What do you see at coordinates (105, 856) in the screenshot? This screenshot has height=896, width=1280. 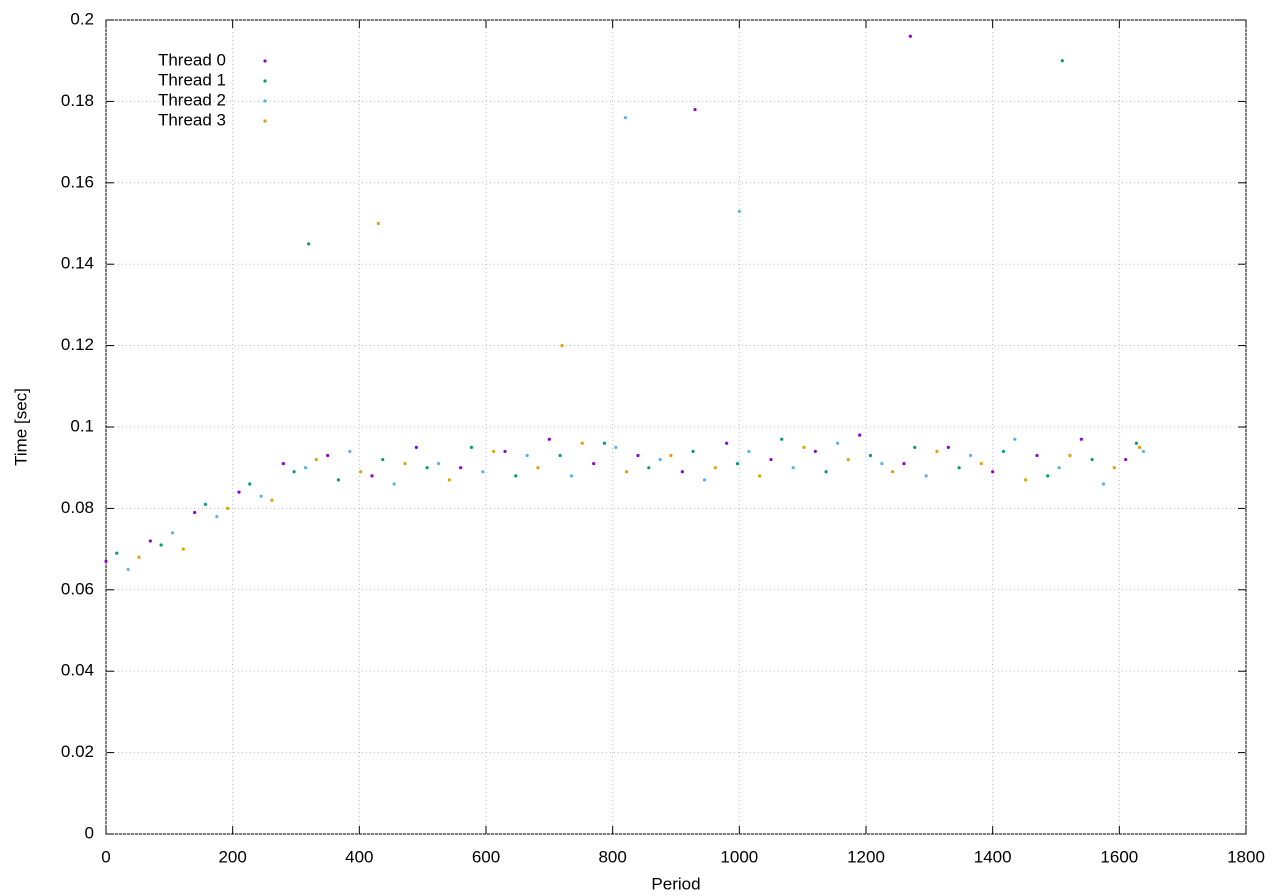 I see `x-tick-label: 0` at bounding box center [105, 856].